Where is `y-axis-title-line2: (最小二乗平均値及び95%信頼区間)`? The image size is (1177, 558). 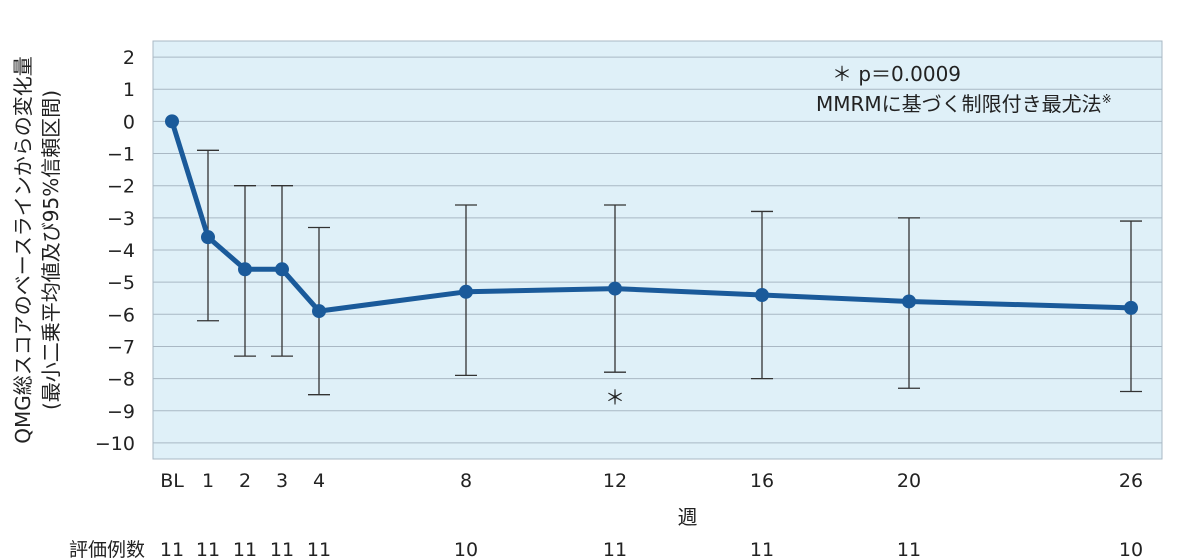 y-axis-title-line2: (最小二乗平均値及び95%信頼区間) is located at coordinates (51, 250).